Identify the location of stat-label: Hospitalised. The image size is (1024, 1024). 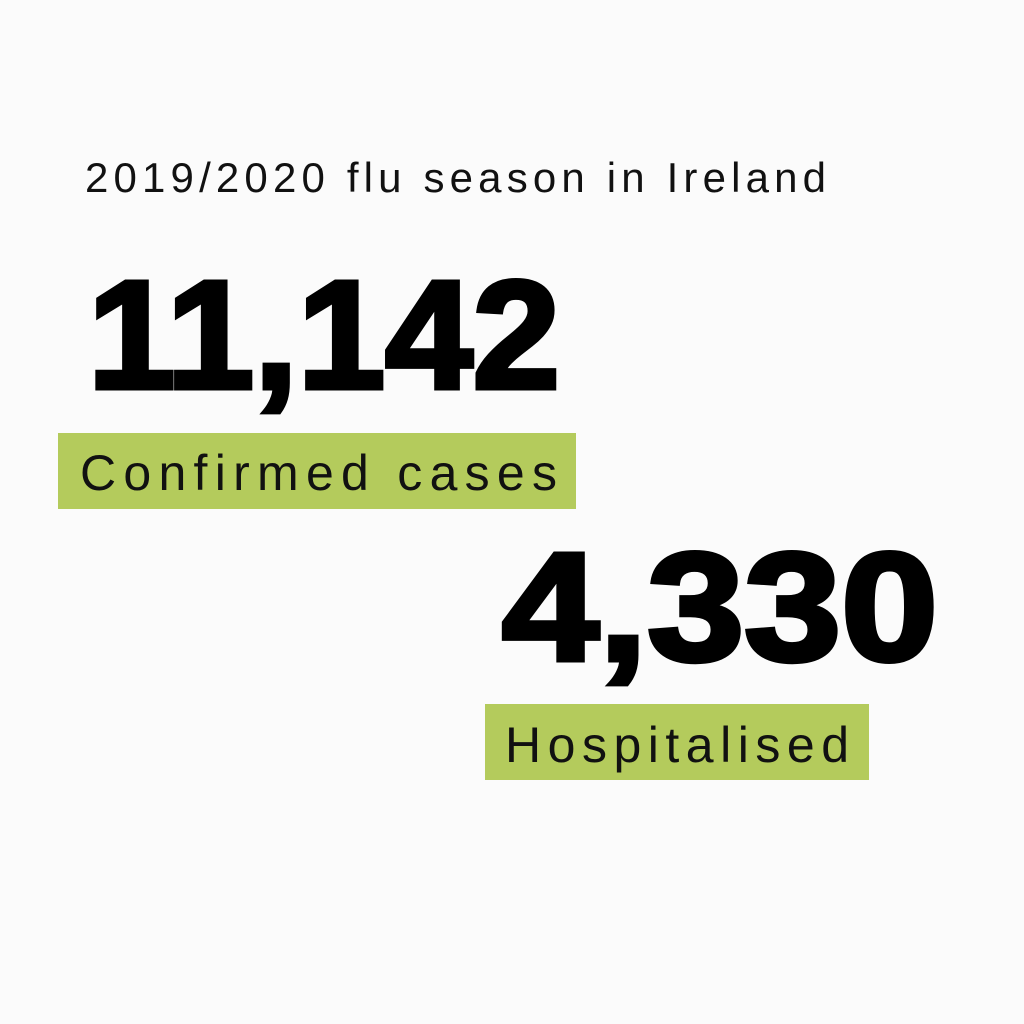
(677, 745).